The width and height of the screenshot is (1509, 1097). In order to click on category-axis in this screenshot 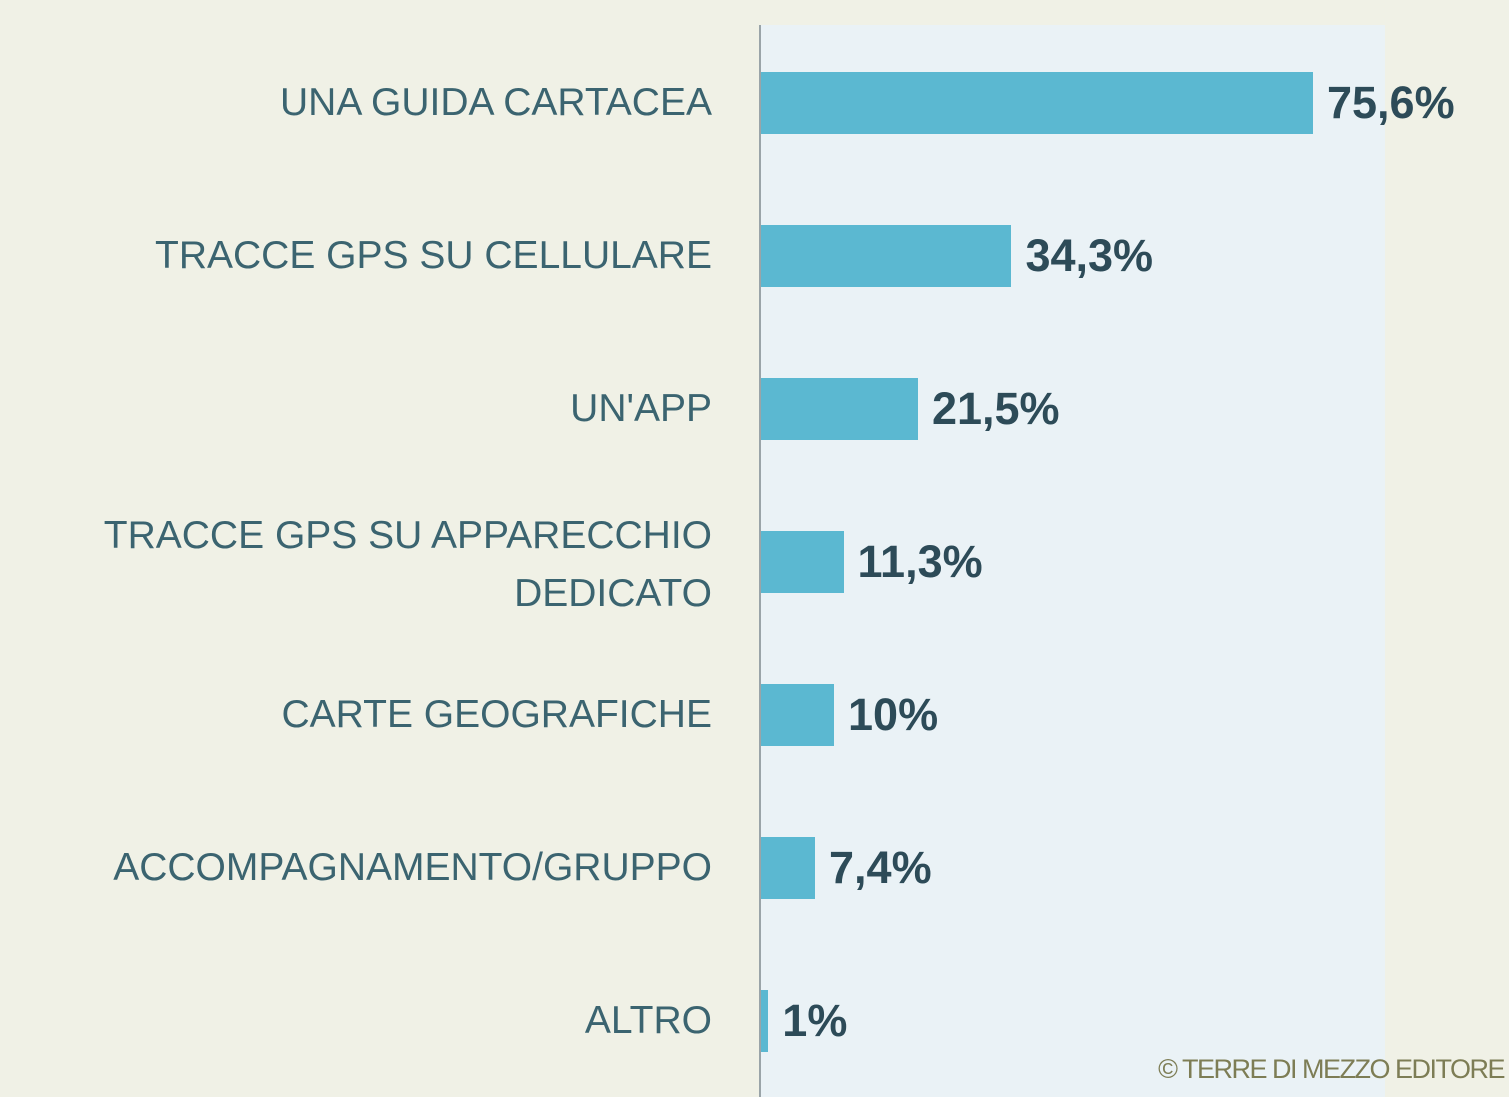, I will do `click(760, 561)`.